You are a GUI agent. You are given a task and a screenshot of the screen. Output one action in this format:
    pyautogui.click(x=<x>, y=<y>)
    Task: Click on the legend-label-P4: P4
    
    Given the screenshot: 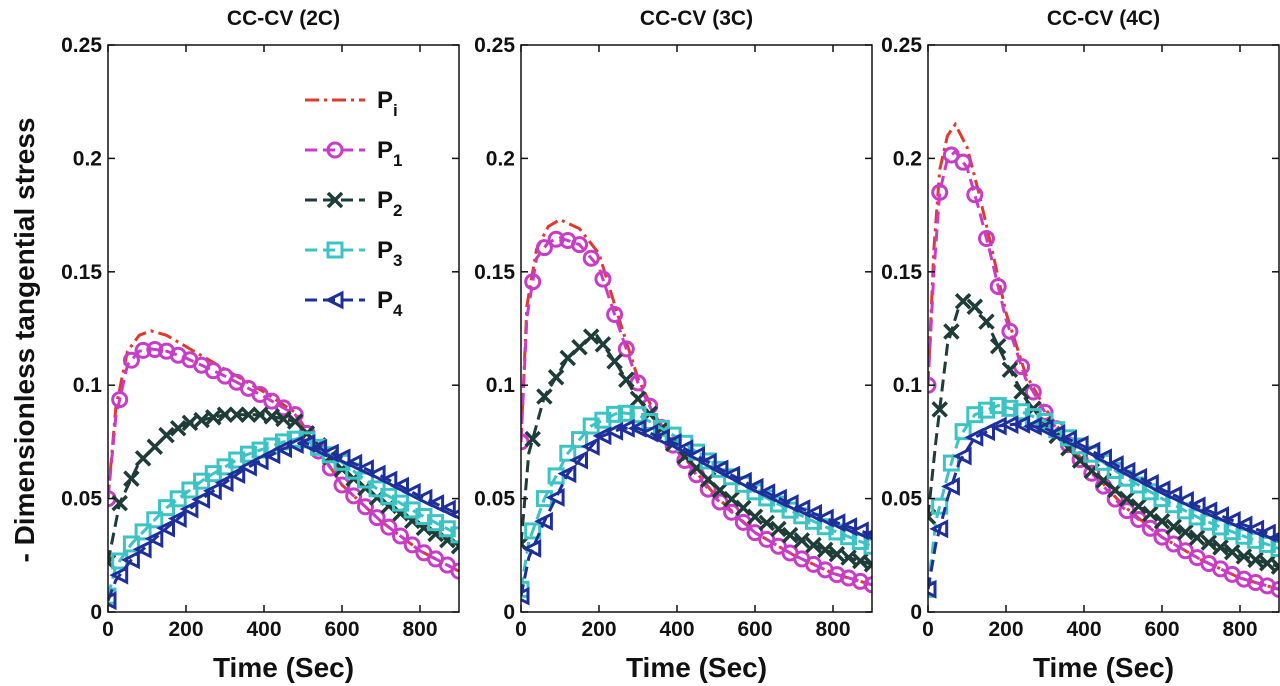 What is the action you would take?
    pyautogui.click(x=390, y=303)
    